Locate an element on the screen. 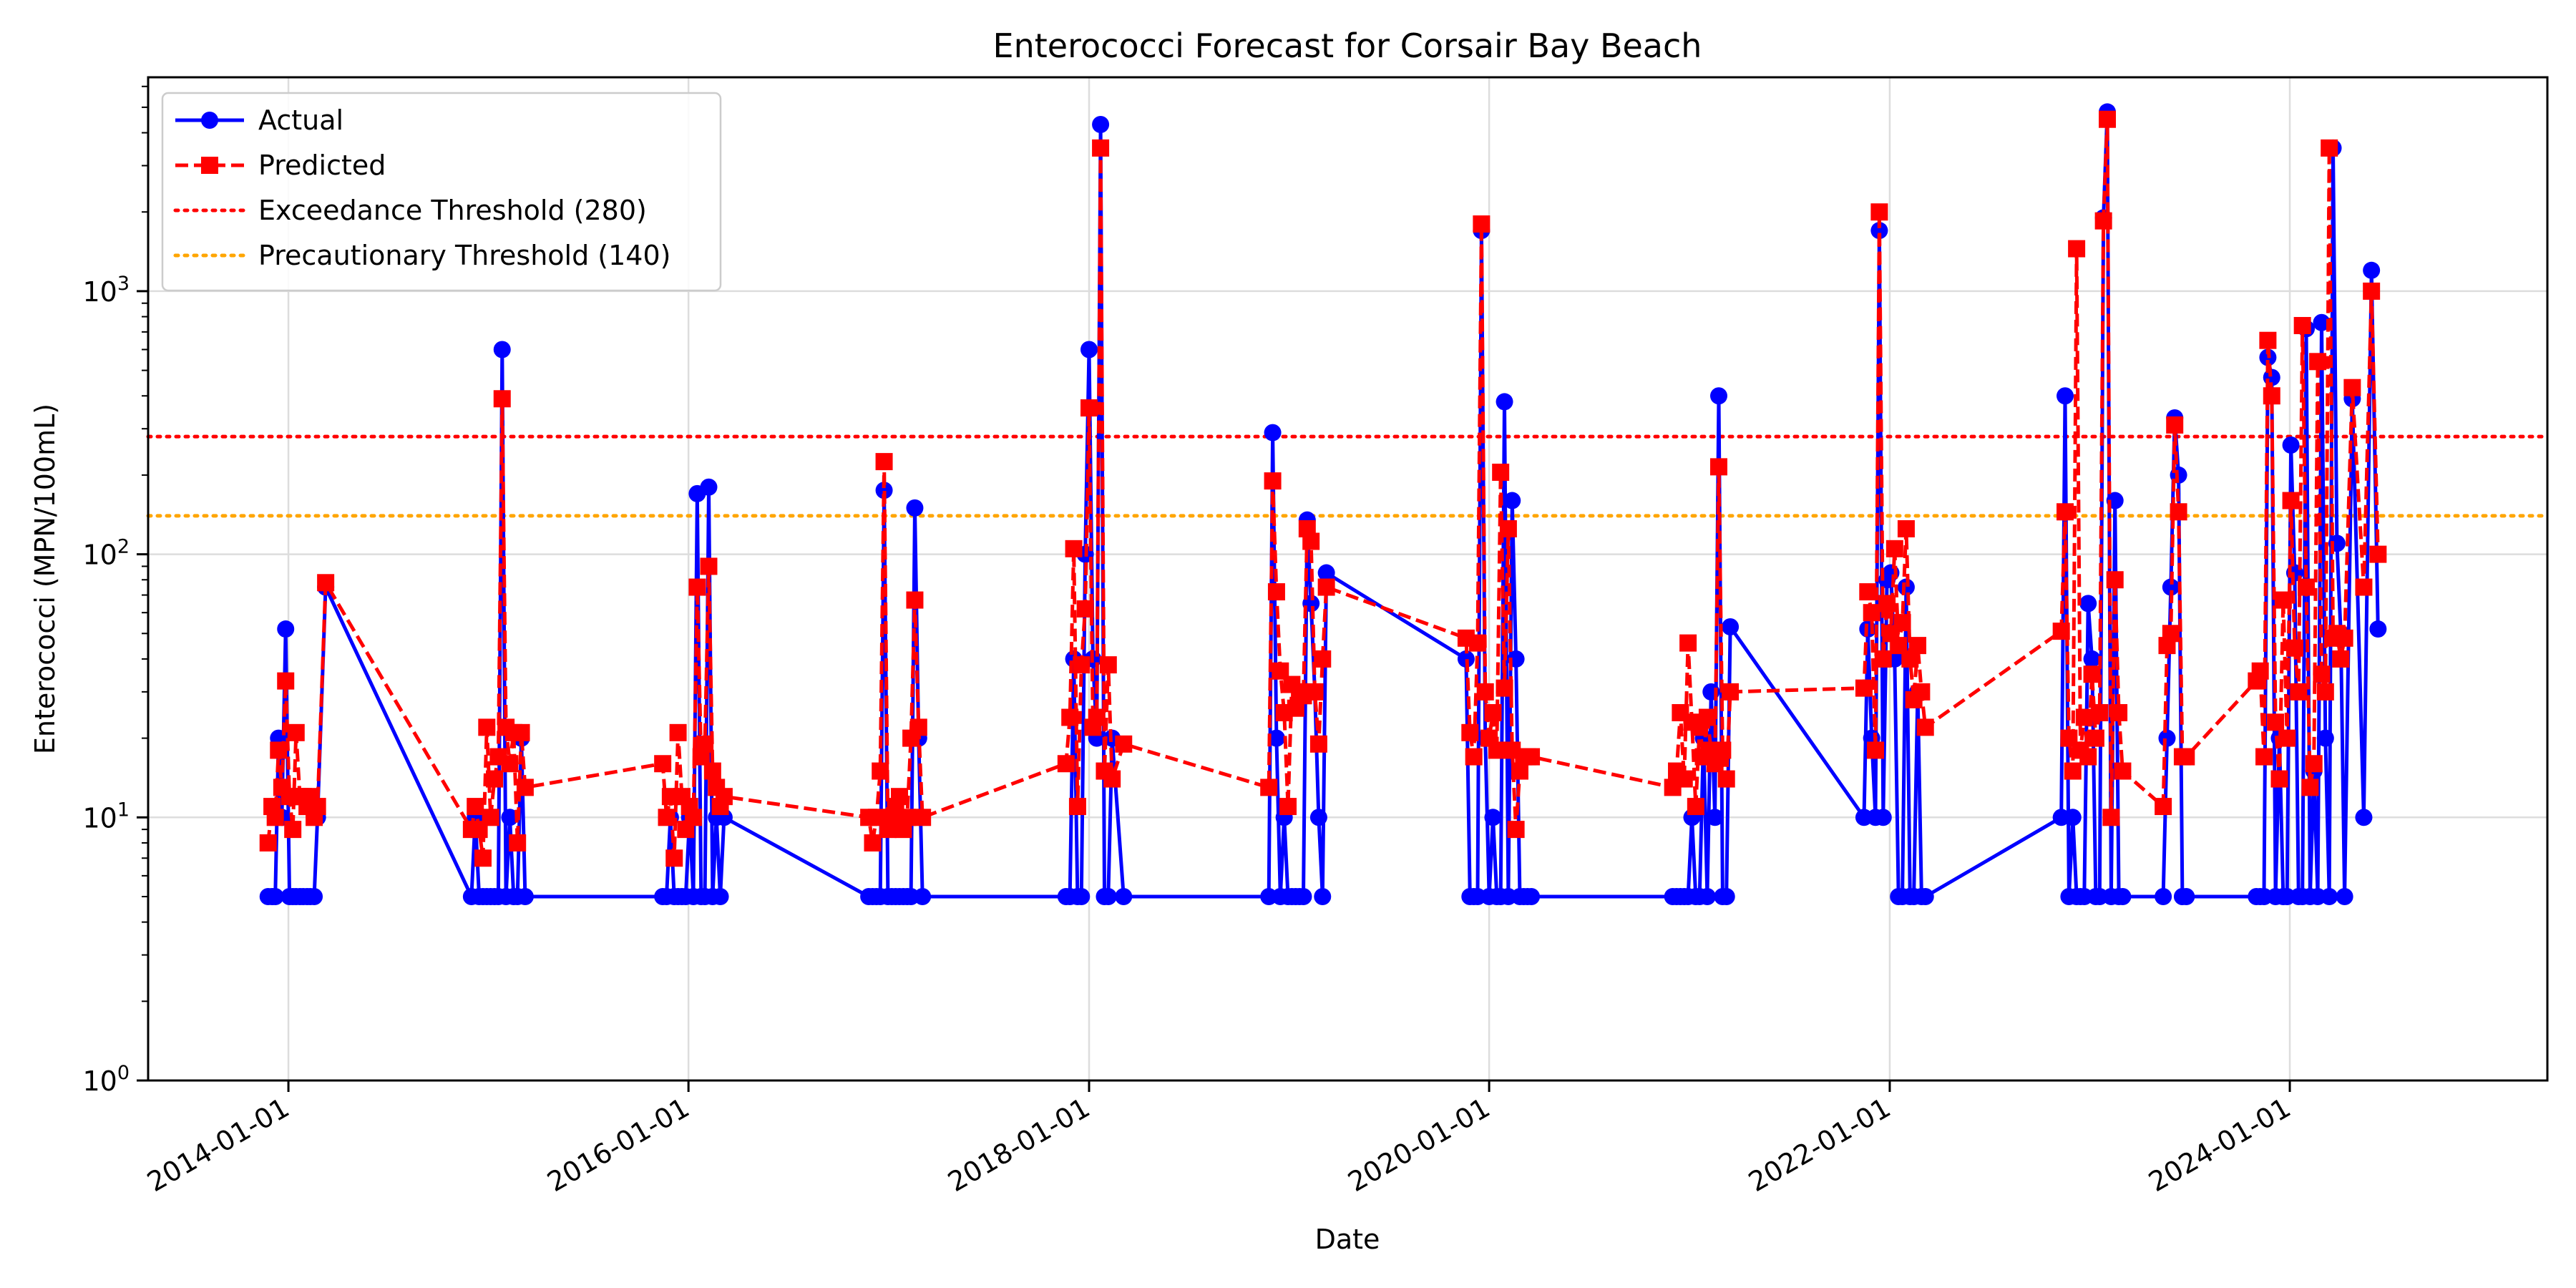 This screenshot has width=2576, height=1288. legend-entry: Predicted is located at coordinates (280, 165).